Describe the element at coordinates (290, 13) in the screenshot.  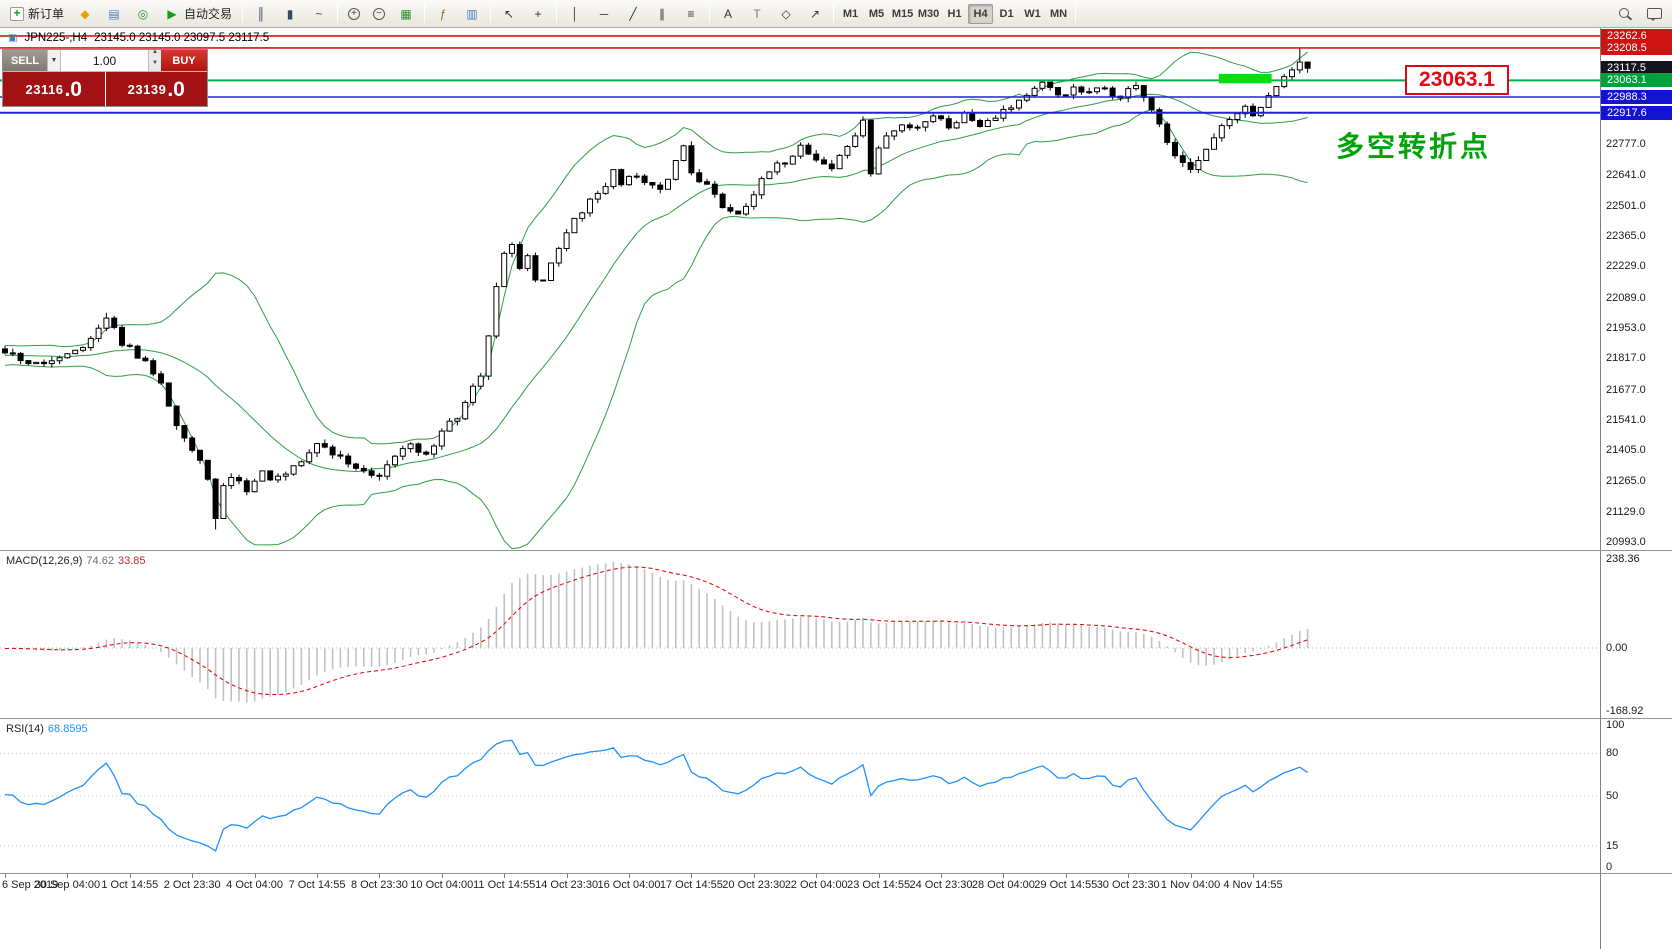
I see `candlestick-button: ▮` at that location.